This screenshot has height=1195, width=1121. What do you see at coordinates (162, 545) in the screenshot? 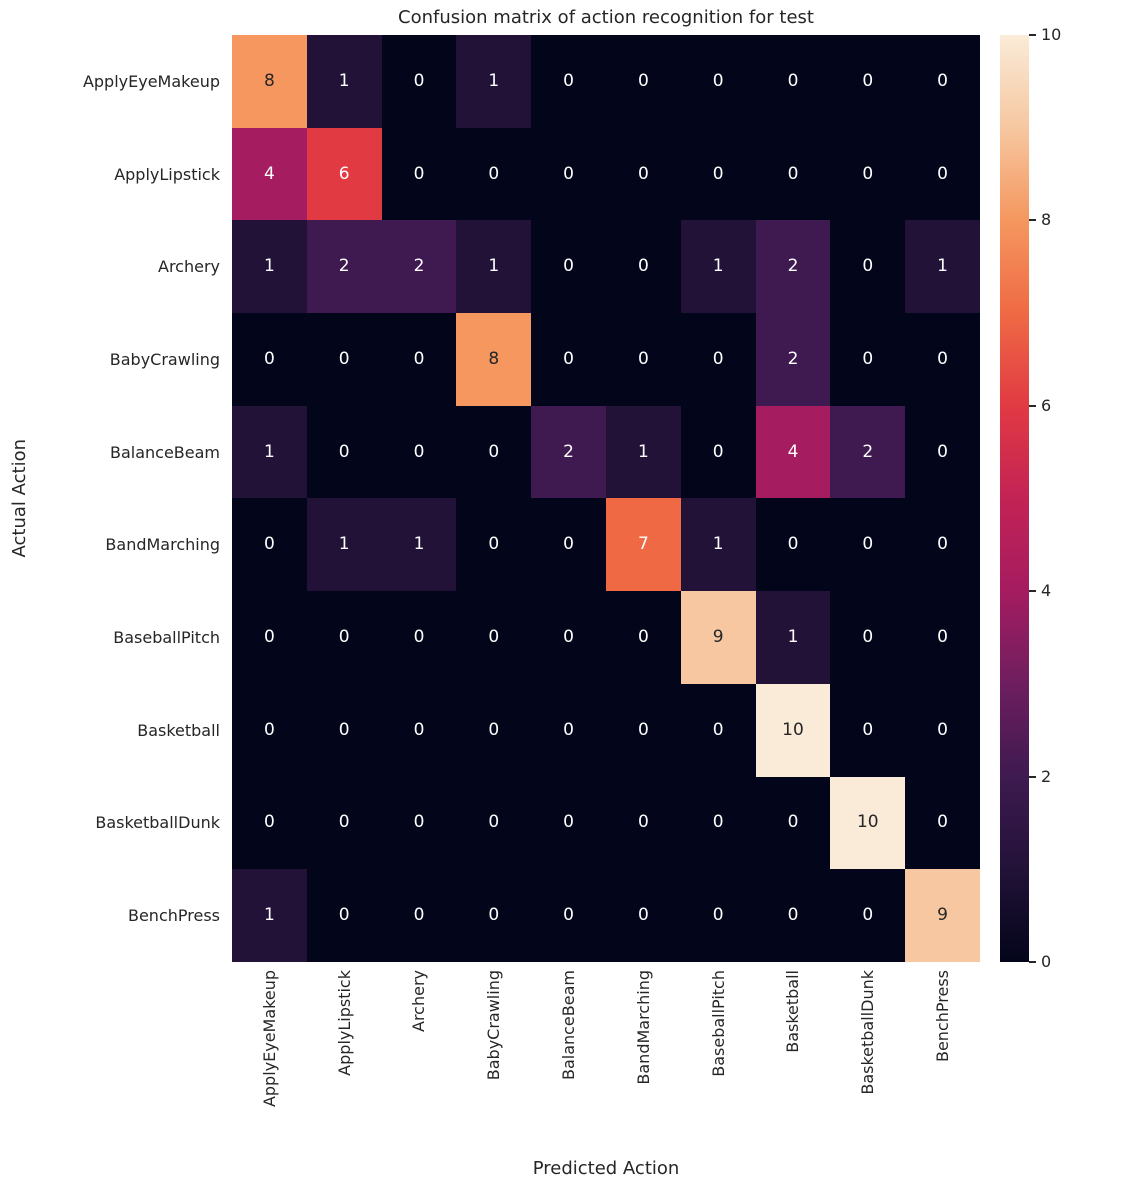
I see `y-tick-label: BandMarching` at bounding box center [162, 545].